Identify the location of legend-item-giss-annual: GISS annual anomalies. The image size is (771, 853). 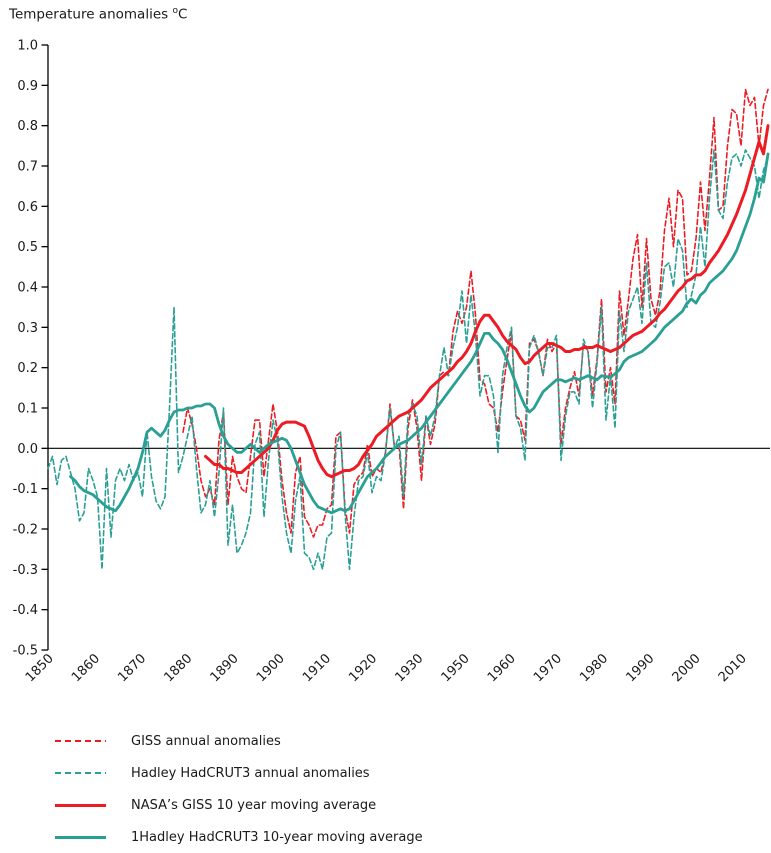
(239, 741).